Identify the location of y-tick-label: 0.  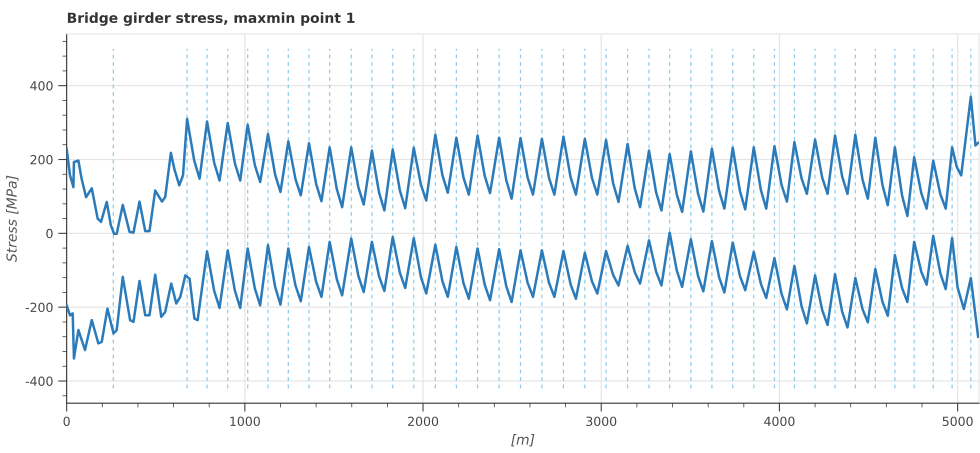
(49, 233).